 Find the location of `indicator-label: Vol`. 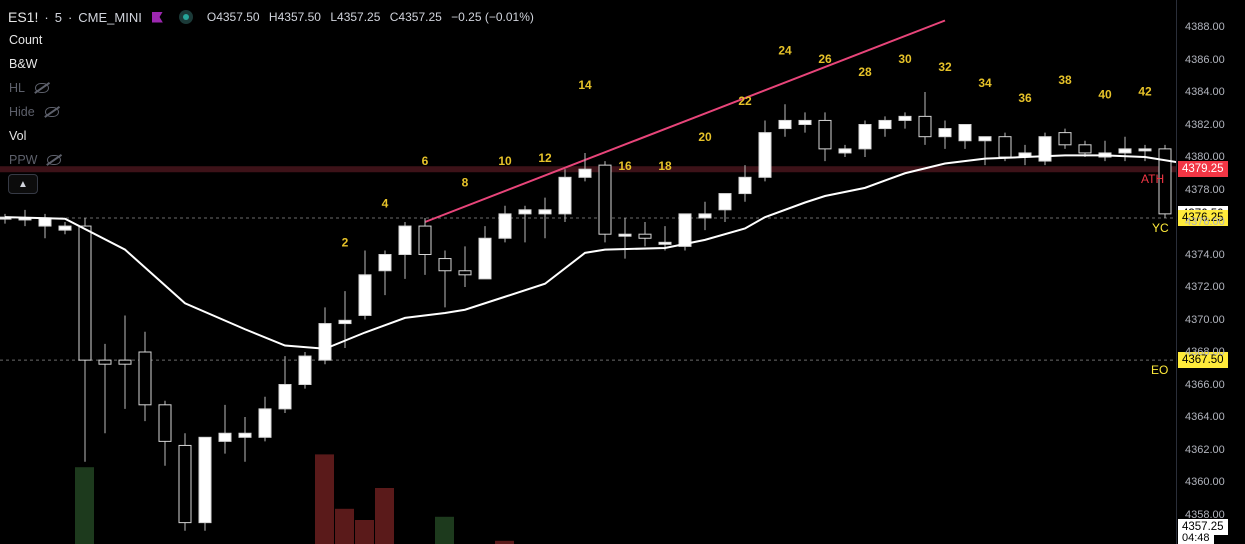

indicator-label: Vol is located at coordinates (18, 136).